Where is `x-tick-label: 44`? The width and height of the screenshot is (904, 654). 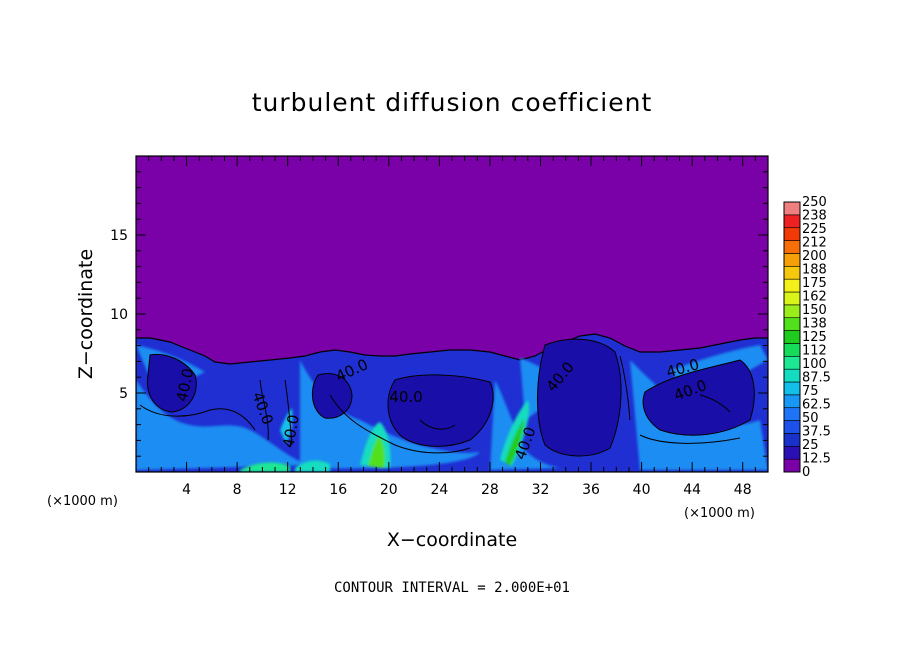 x-tick-label: 44 is located at coordinates (692, 490).